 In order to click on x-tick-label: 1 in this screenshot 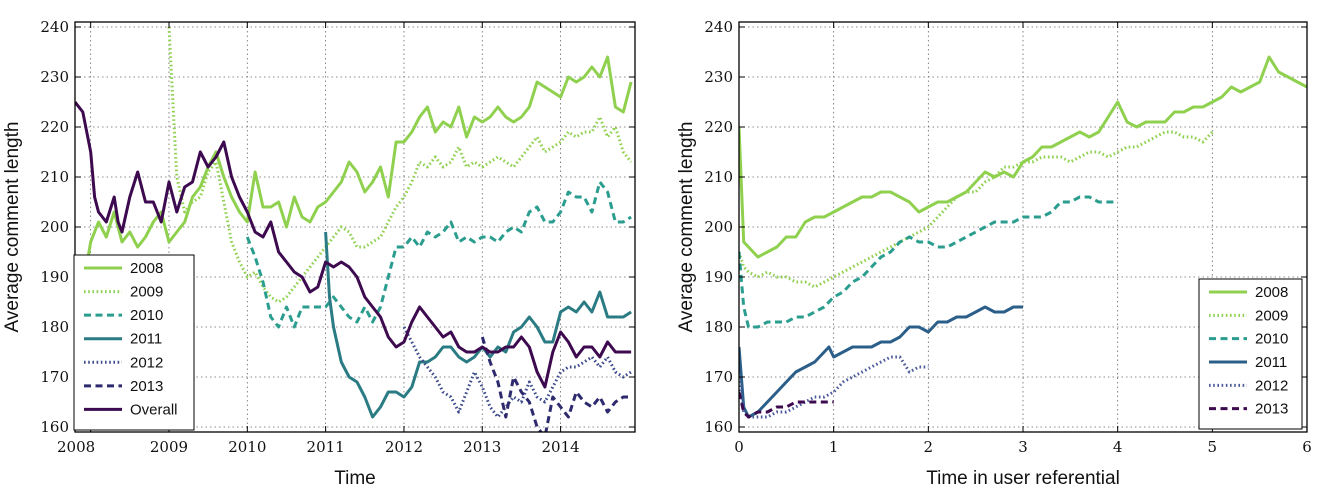, I will do `click(834, 447)`.